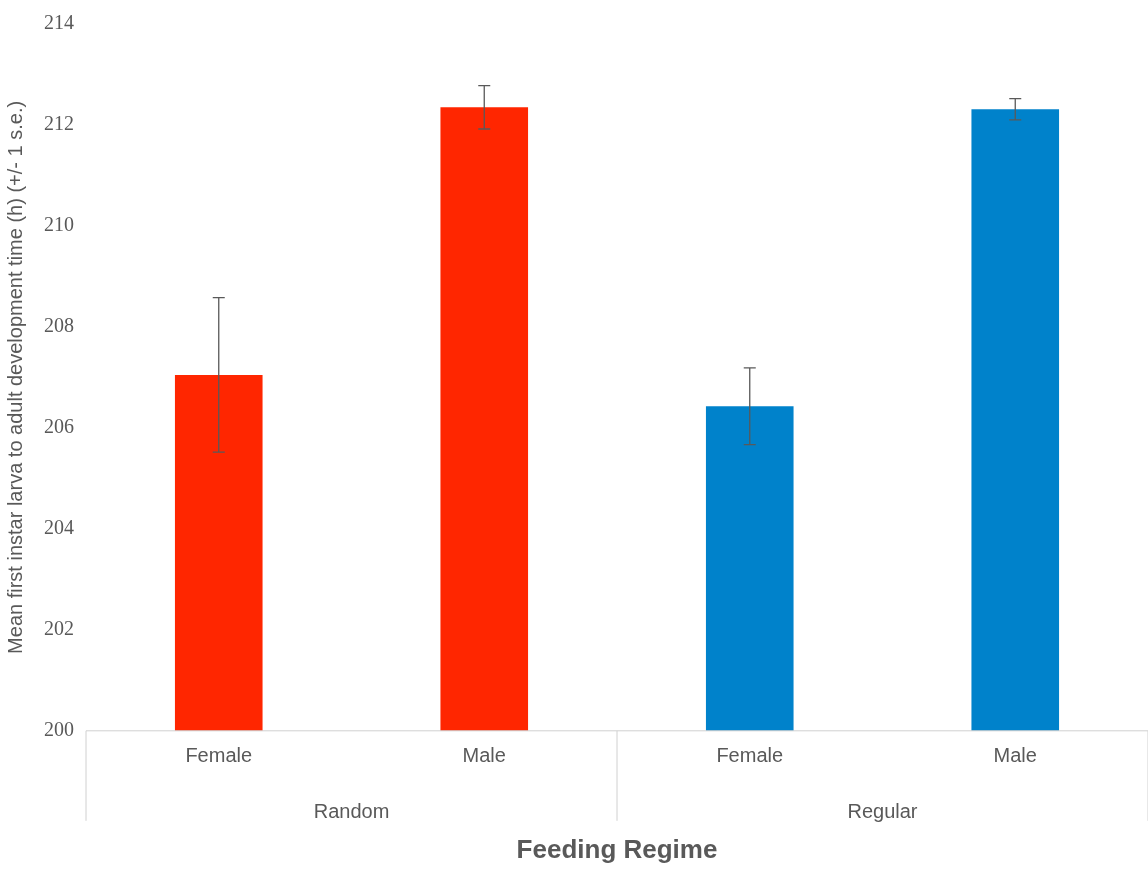 Image resolution: width=1148 pixels, height=870 pixels. I want to click on y-tick-label: 208, so click(59, 325).